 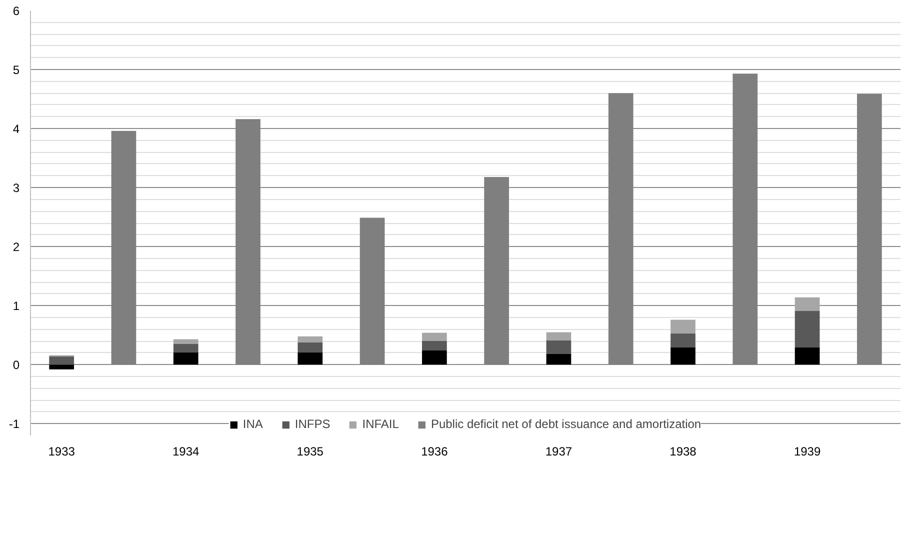 What do you see at coordinates (807, 451) in the screenshot?
I see `x-tick-label: 1939` at bounding box center [807, 451].